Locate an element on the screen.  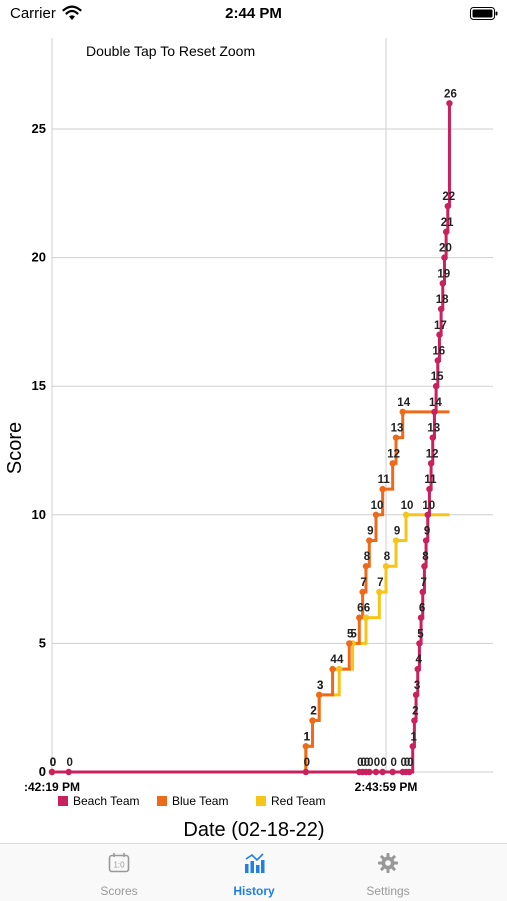
tab-settings-label: Settings is located at coordinates (388, 891).